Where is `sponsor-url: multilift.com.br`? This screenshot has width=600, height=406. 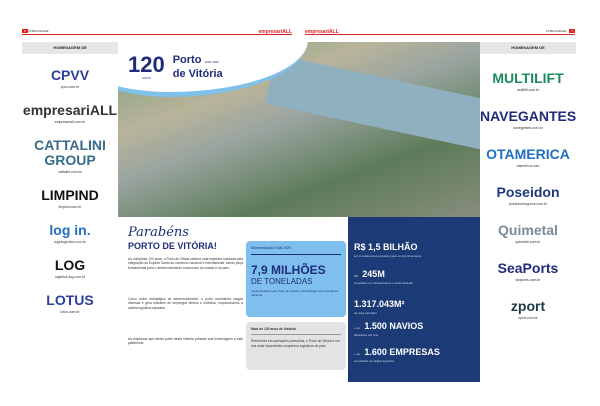
sponsor-url: multilift.com.br is located at coordinates (528, 90).